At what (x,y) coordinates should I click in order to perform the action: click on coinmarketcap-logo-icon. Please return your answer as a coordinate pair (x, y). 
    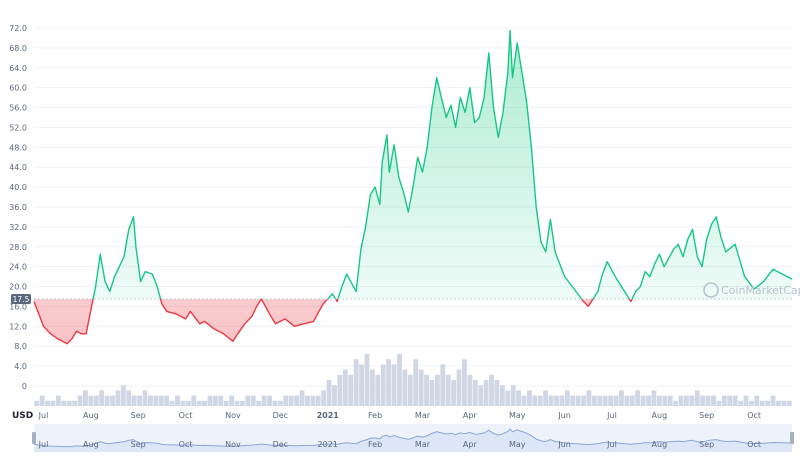
    Looking at the image, I should click on (711, 290).